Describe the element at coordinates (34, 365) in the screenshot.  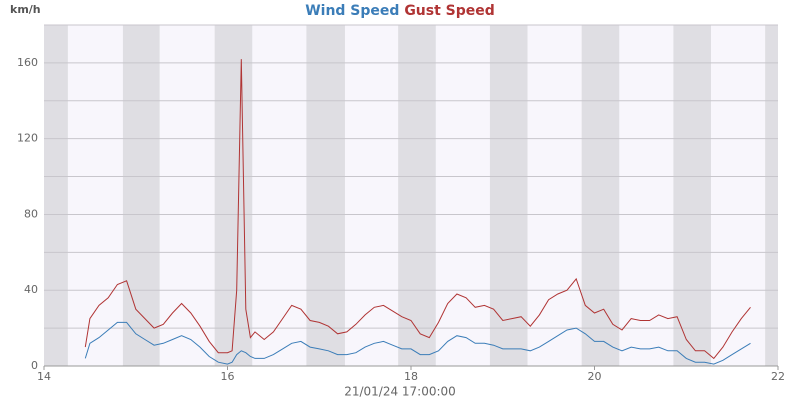
I see `y-tick-label: 0` at that location.